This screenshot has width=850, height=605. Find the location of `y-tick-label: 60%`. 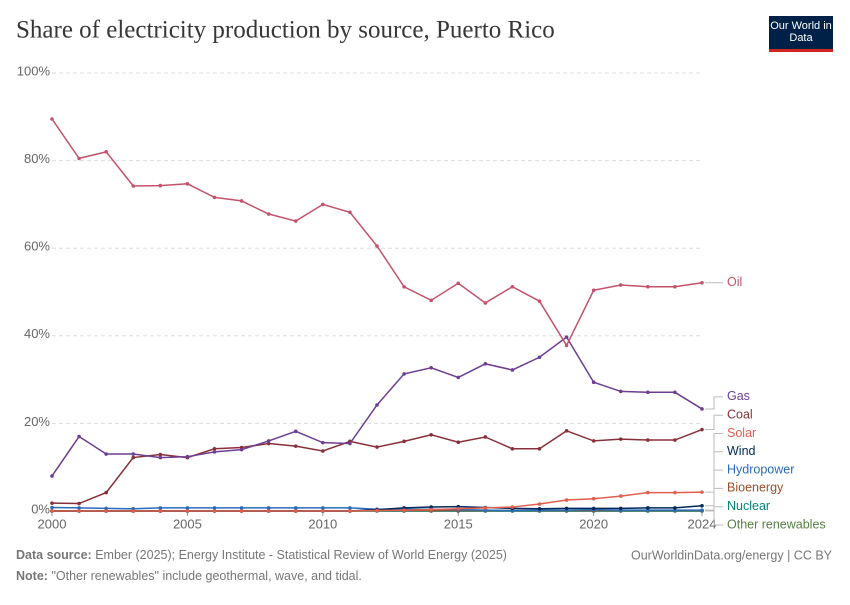

y-tick-label: 60% is located at coordinates (37, 246).